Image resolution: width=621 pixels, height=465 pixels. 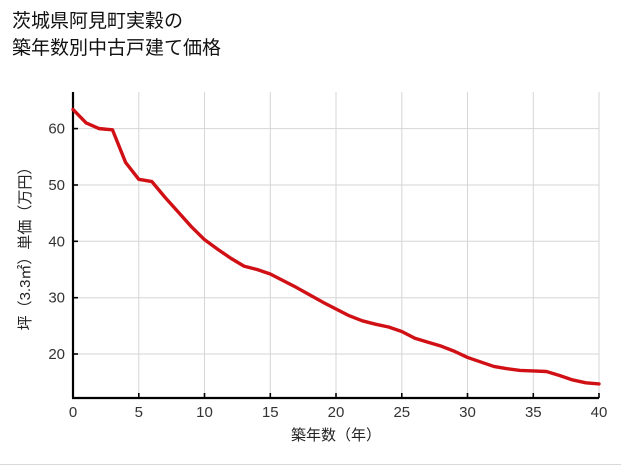 I want to click on x-tick-label-30: 30, so click(x=467, y=412).